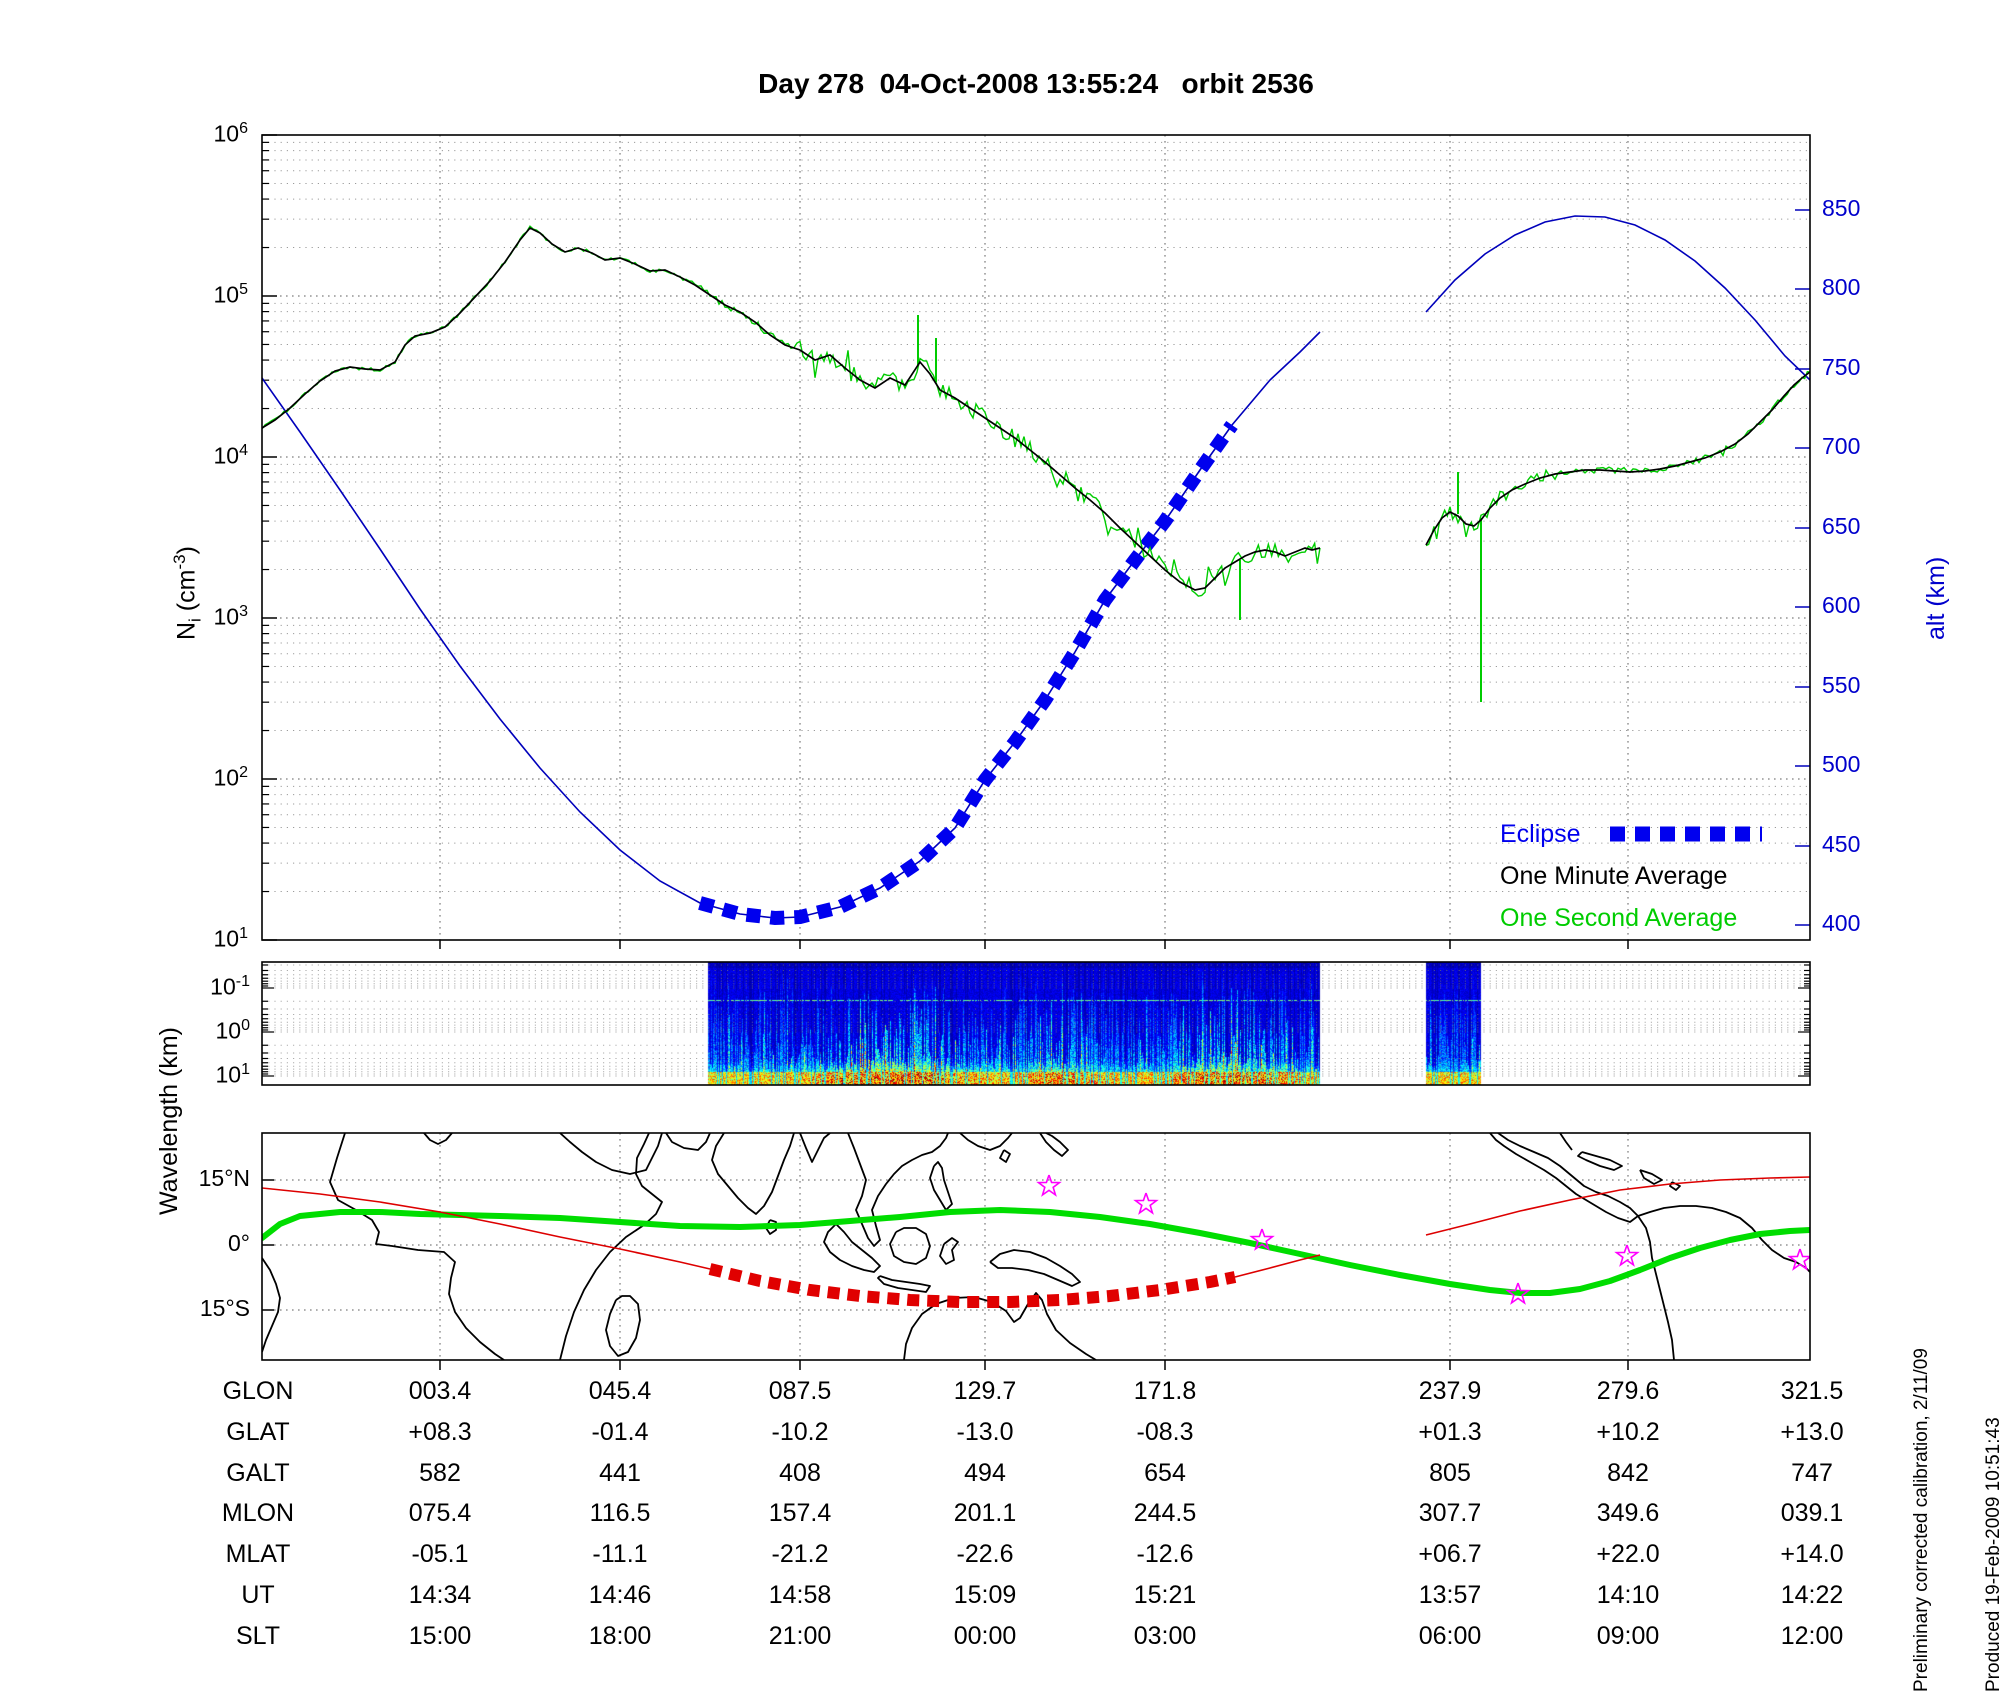 The width and height of the screenshot is (2000, 1700). I want to click on alt-ytick-label: 800, so click(1841, 287).